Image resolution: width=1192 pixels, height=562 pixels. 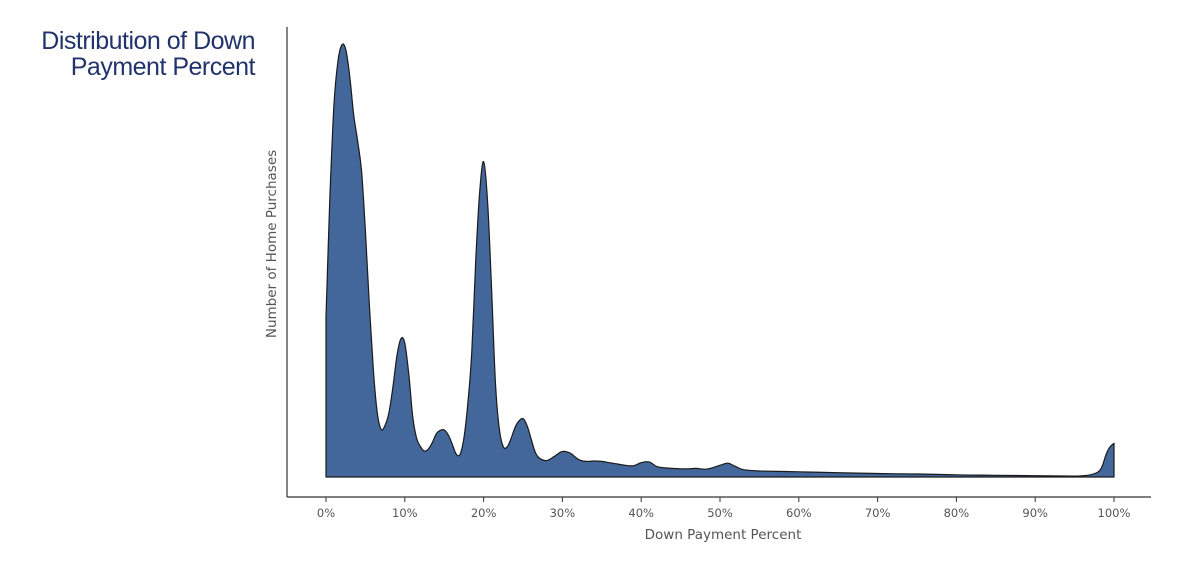 What do you see at coordinates (641, 513) in the screenshot?
I see `x-tick-label: 40%` at bounding box center [641, 513].